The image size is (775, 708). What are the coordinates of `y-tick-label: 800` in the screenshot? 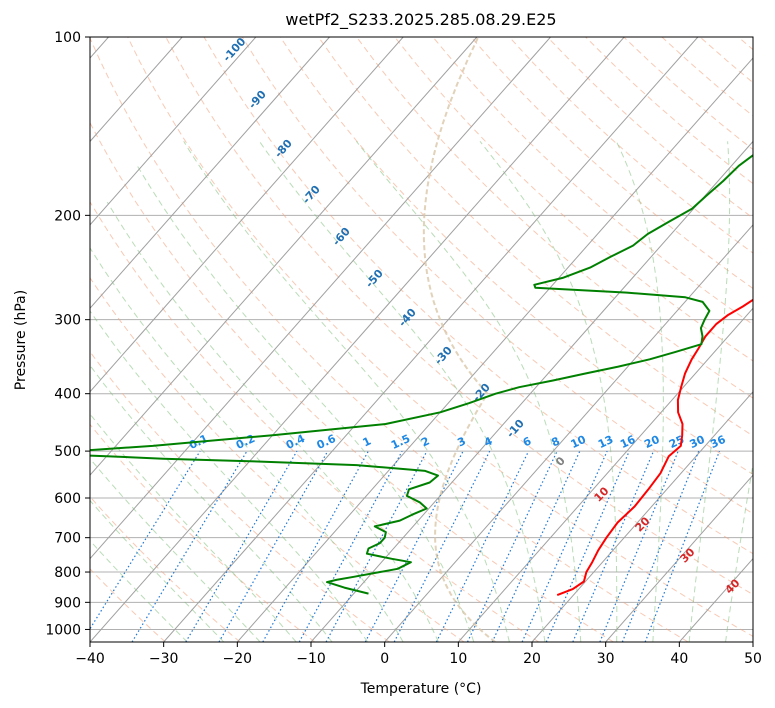 It's located at (67, 573).